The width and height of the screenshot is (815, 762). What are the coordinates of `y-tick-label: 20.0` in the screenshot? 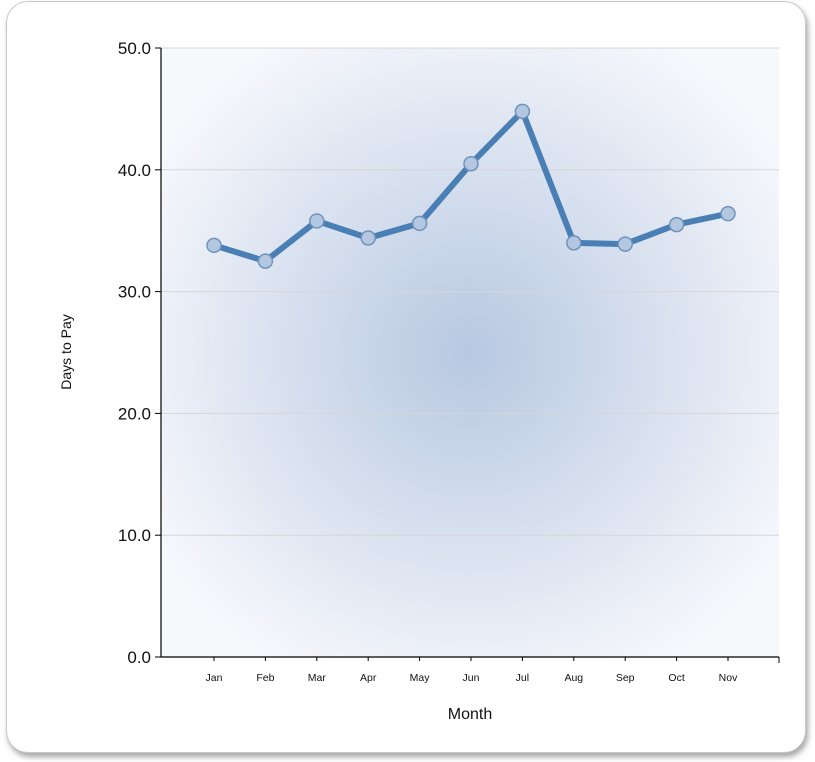 It's located at (134, 413).